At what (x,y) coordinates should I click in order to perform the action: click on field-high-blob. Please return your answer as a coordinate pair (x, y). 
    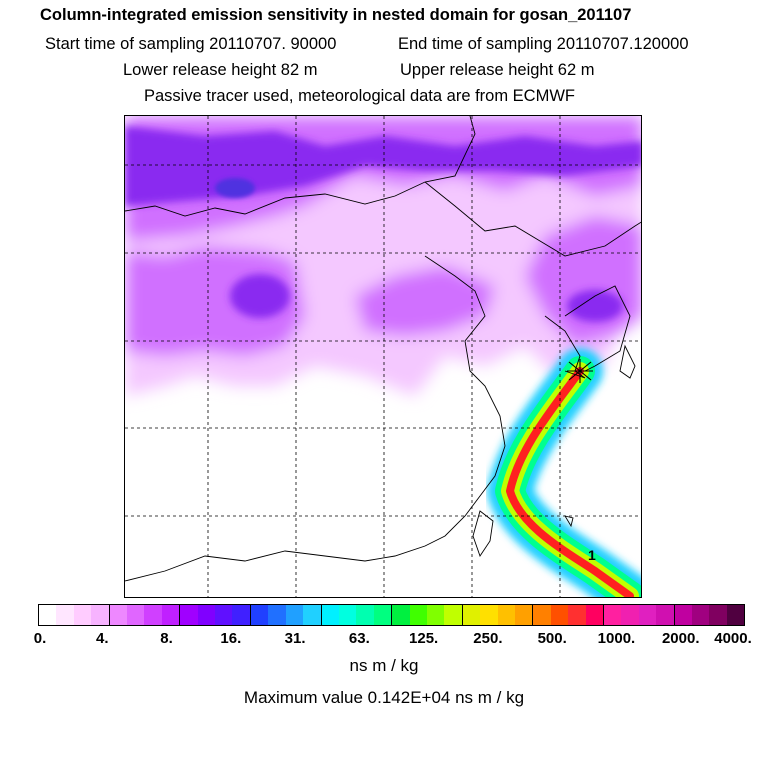
    Looking at the image, I should click on (260, 296).